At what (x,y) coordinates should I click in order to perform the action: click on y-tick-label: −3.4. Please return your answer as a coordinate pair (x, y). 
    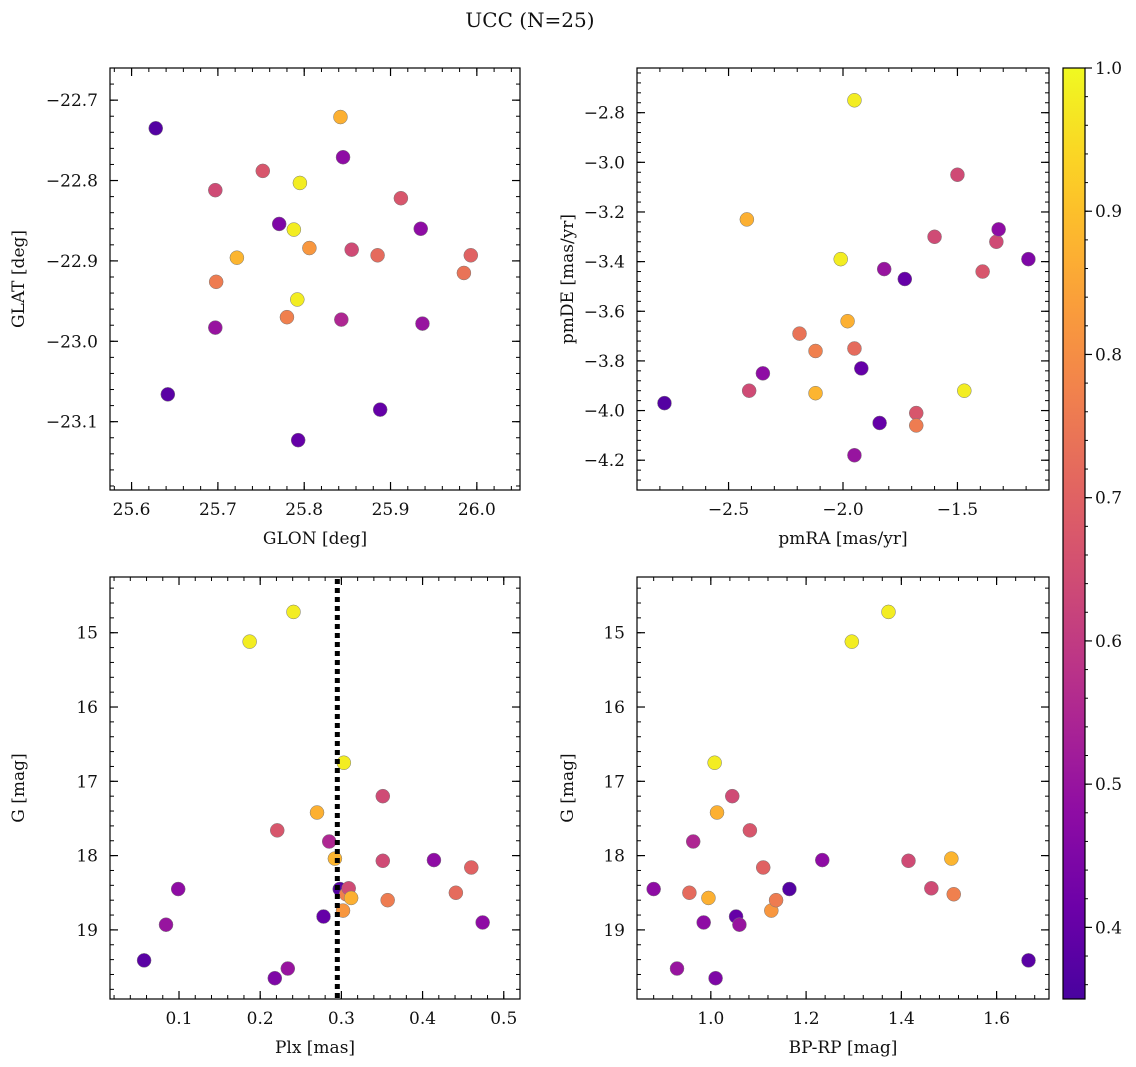
    Looking at the image, I should click on (604, 263).